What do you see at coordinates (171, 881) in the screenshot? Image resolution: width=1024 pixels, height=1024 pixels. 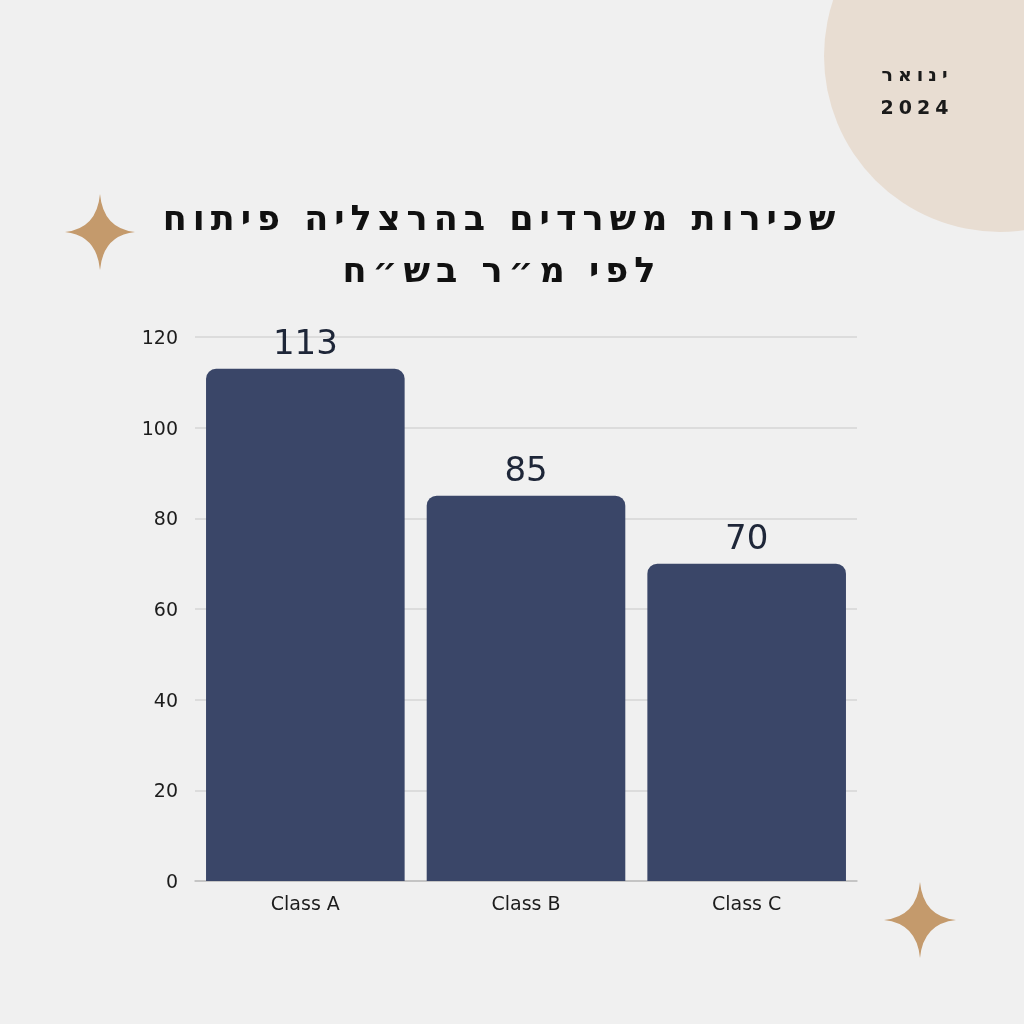 I see `y-tick-label: 0` at bounding box center [171, 881].